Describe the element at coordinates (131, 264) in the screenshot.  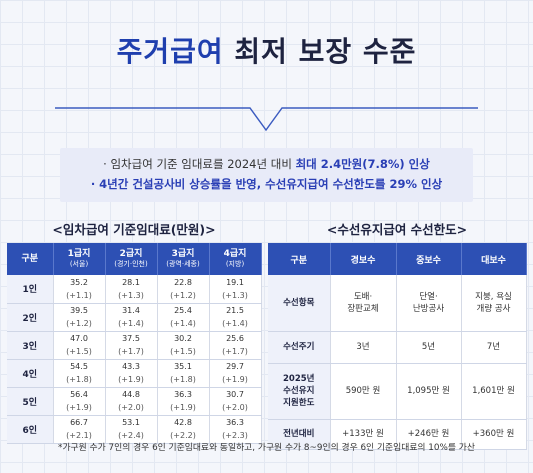
I see `column-header-sub: (경기·인천)` at that location.